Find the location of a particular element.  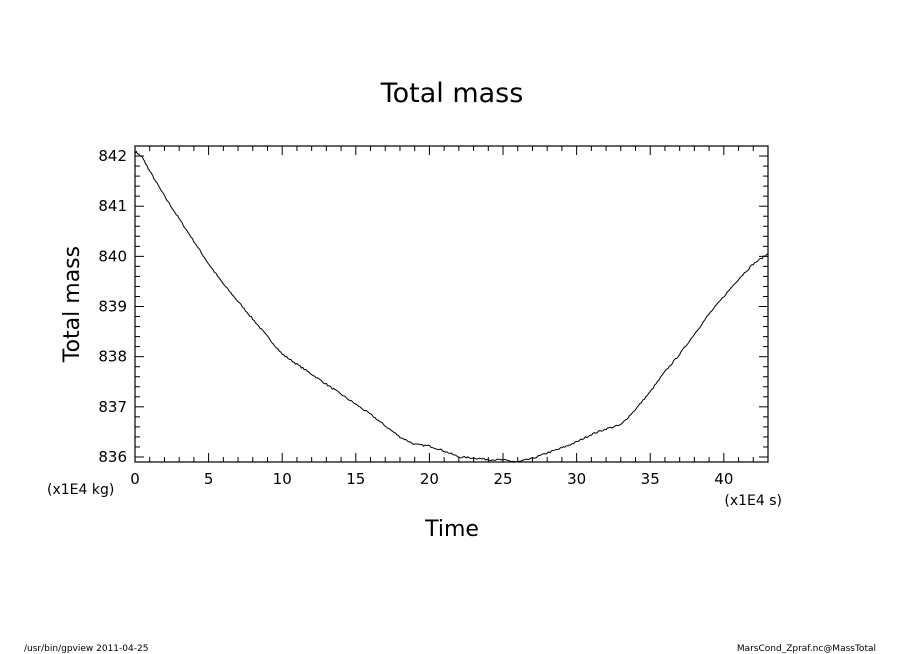

x-tick-labels: 0 5 10 15 20 25 30 35 40 is located at coordinates (431, 479).